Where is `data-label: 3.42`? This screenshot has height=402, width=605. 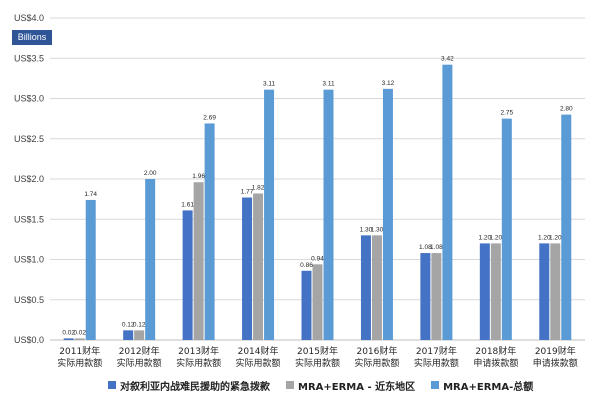
data-label: 3.42 is located at coordinates (447, 59).